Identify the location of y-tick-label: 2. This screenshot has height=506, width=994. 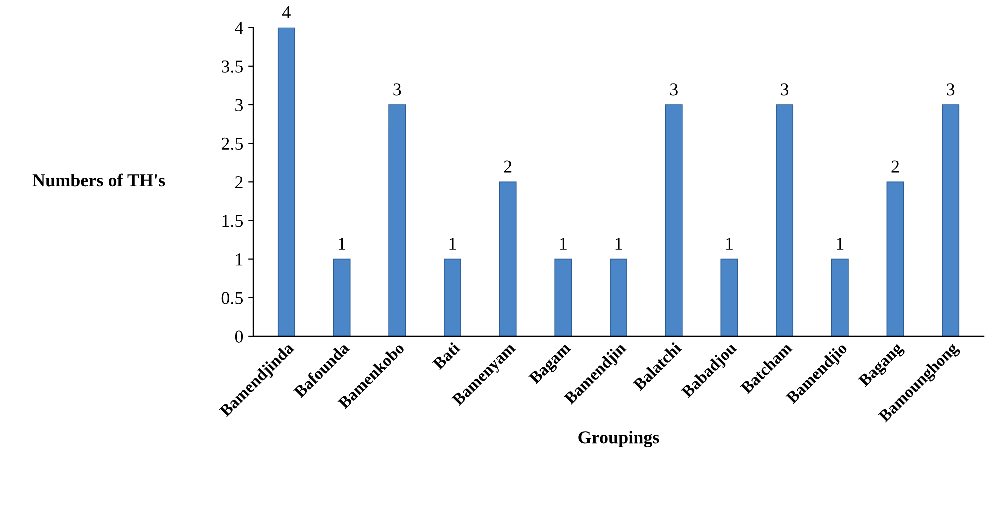
(239, 182).